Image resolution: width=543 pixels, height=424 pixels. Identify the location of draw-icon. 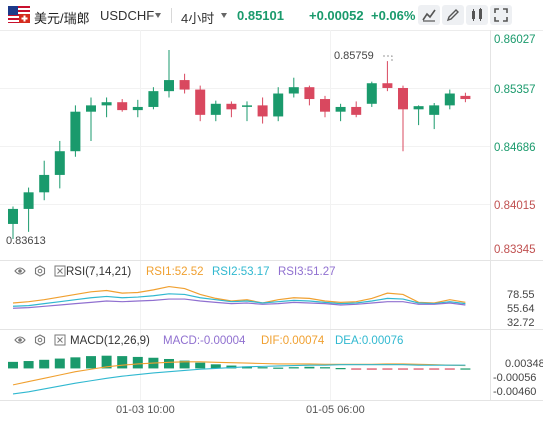
(452, 15).